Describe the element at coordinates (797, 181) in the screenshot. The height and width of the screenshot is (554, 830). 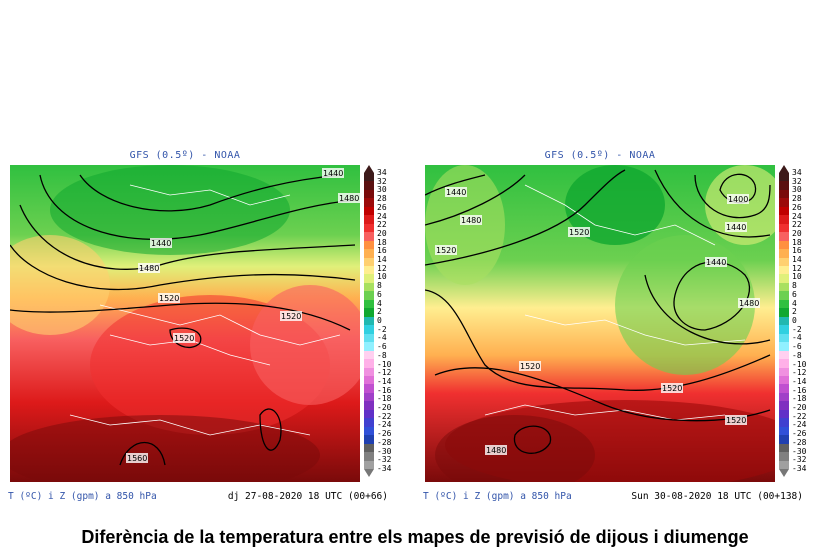
I see `legend-tick-label: 32` at that location.